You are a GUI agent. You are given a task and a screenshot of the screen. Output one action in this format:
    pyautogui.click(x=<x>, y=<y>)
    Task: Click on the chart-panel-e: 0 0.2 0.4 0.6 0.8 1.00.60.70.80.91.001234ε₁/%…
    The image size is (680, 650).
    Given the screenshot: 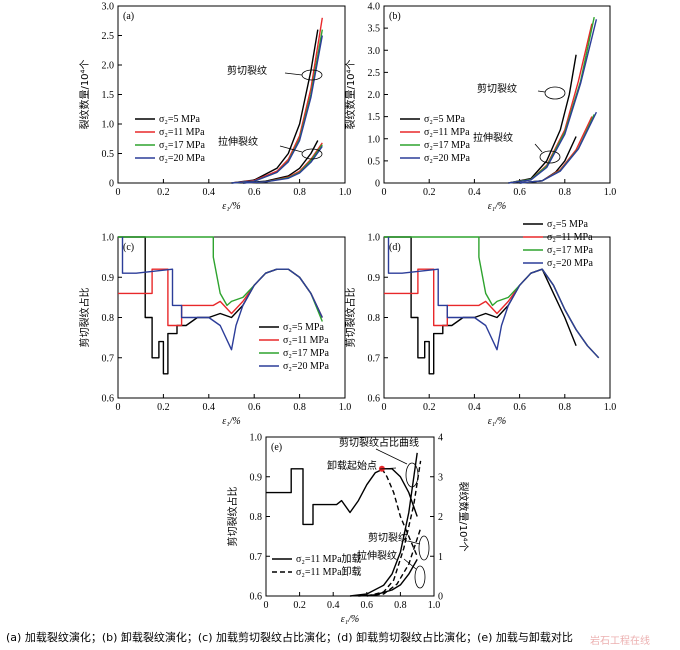 What is the action you would take?
    pyautogui.click(x=348, y=529)
    